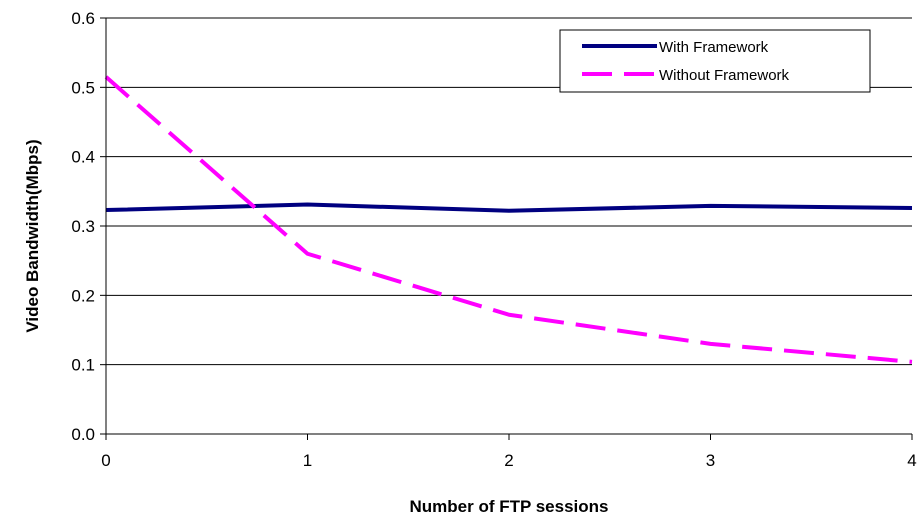 This screenshot has height=525, width=918. I want to click on x-tick-label: 1, so click(307, 460).